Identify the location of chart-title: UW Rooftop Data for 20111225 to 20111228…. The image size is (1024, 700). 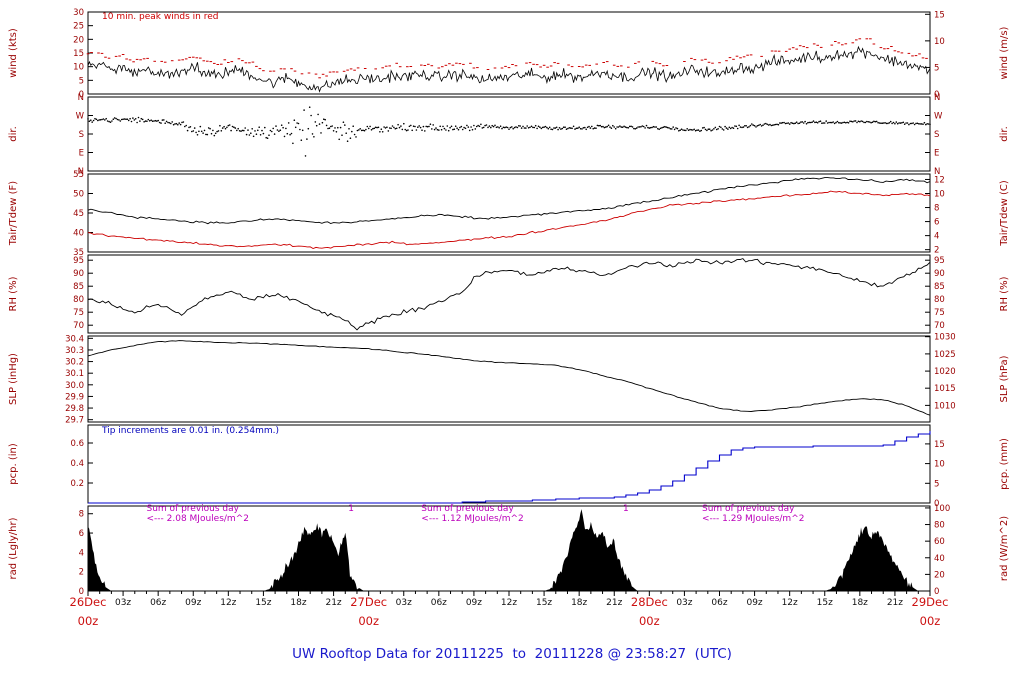
(512, 654).